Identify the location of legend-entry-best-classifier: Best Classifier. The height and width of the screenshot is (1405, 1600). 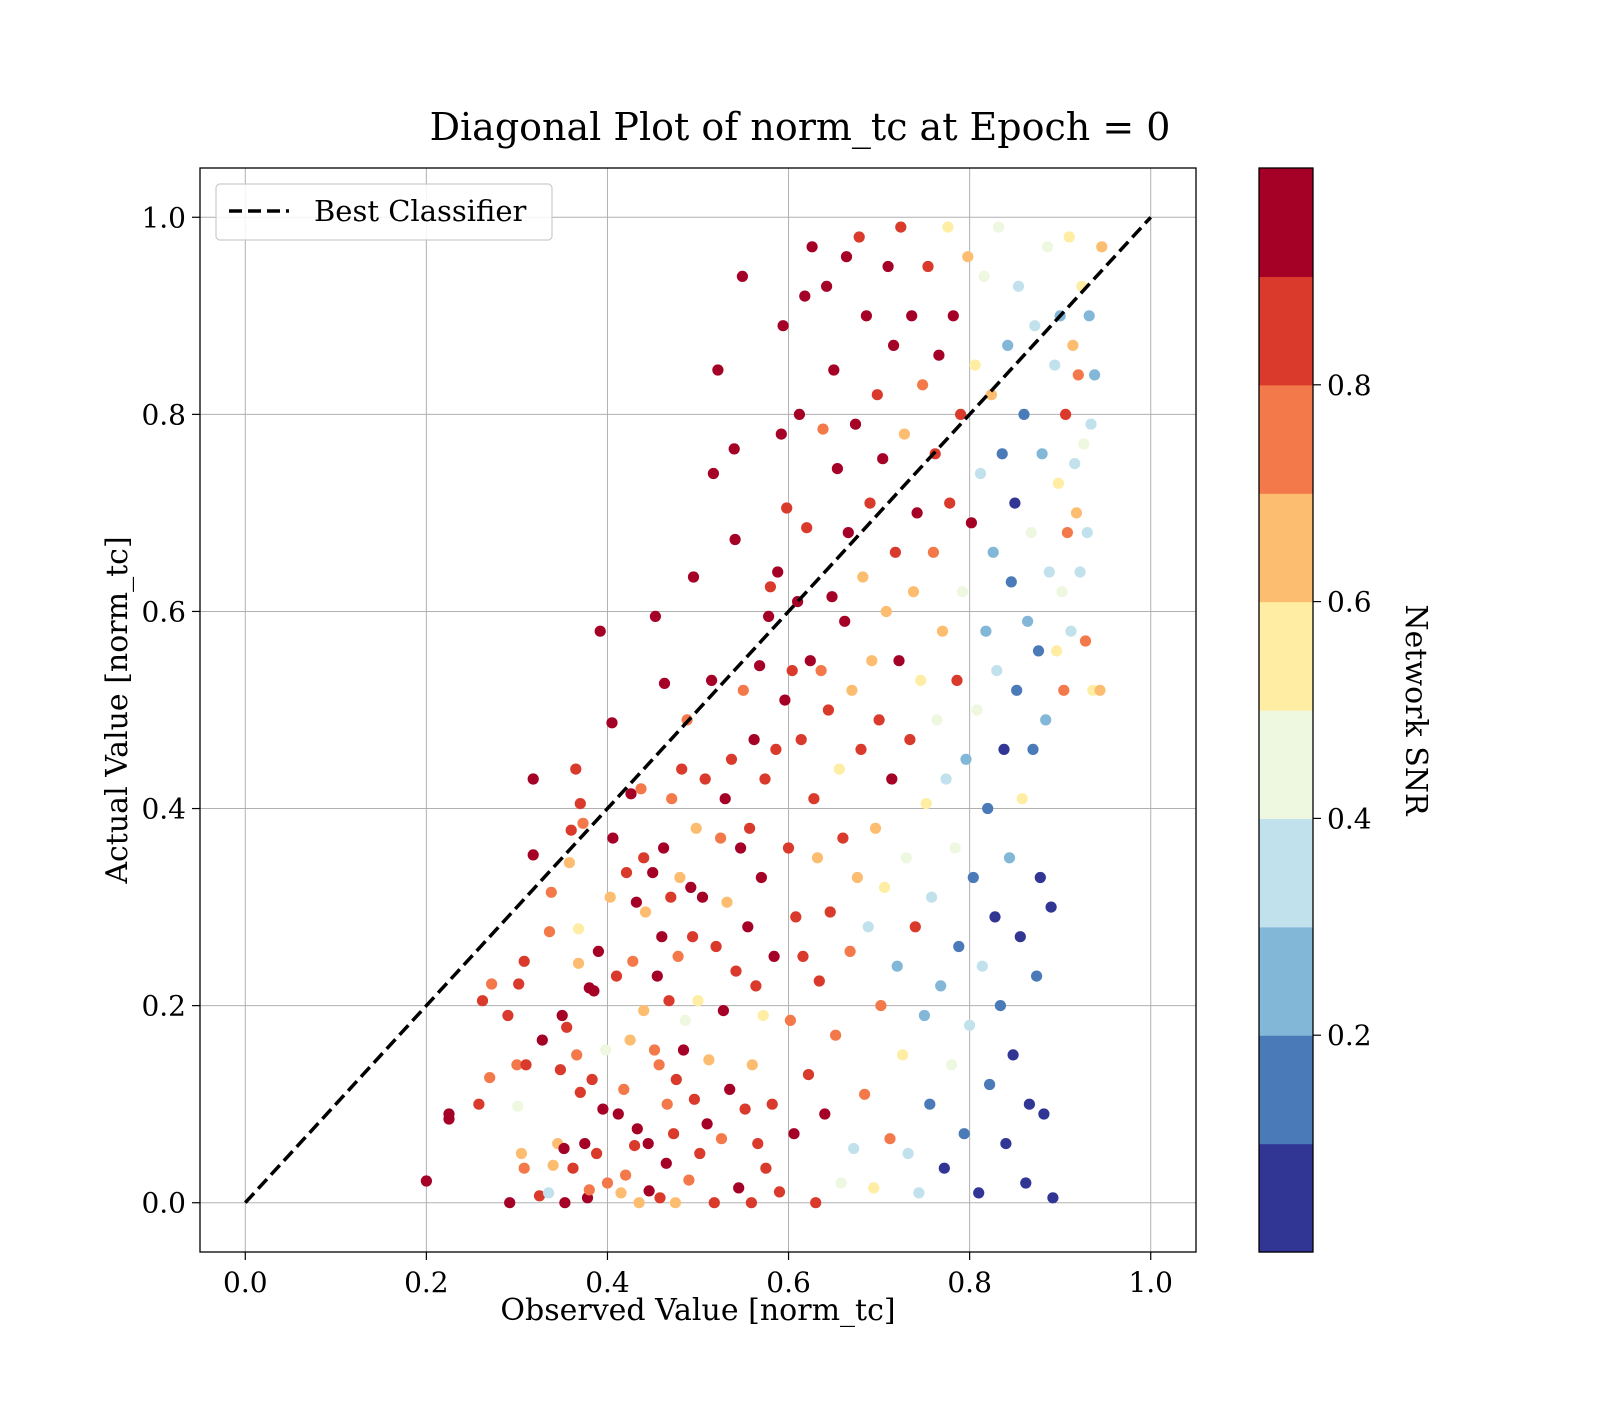
(420, 211).